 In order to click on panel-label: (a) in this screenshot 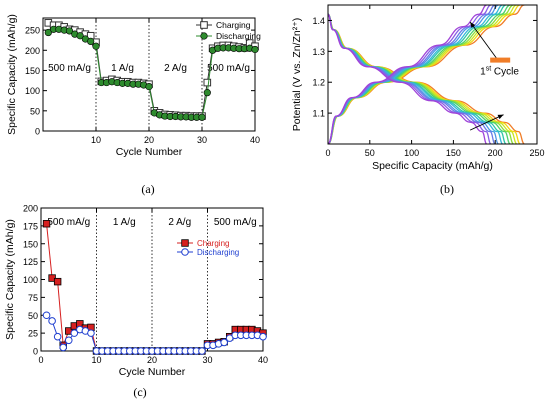, I will do `click(147, 189)`.